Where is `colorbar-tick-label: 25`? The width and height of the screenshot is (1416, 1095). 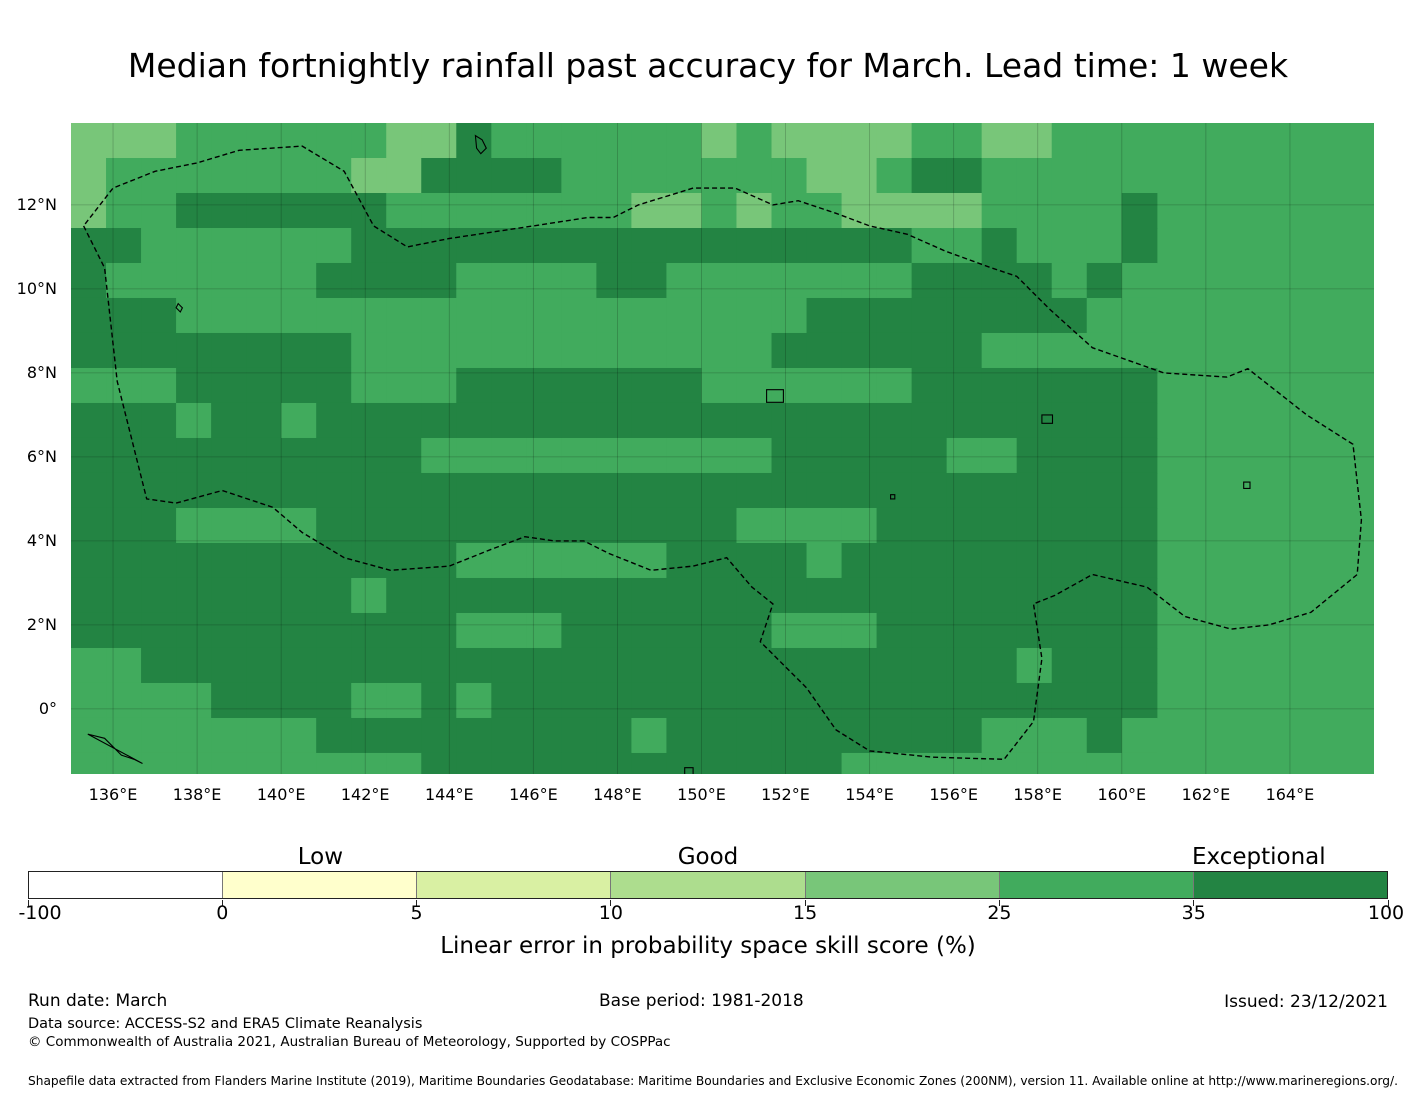
colorbar-tick-label: 25 is located at coordinates (999, 913).